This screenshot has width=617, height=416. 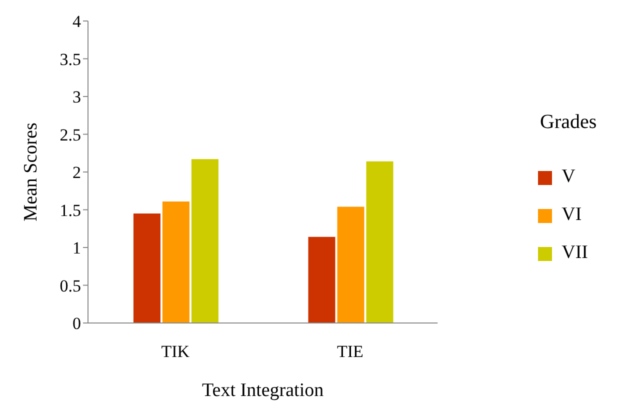 I want to click on legend-label: VII, so click(x=575, y=252).